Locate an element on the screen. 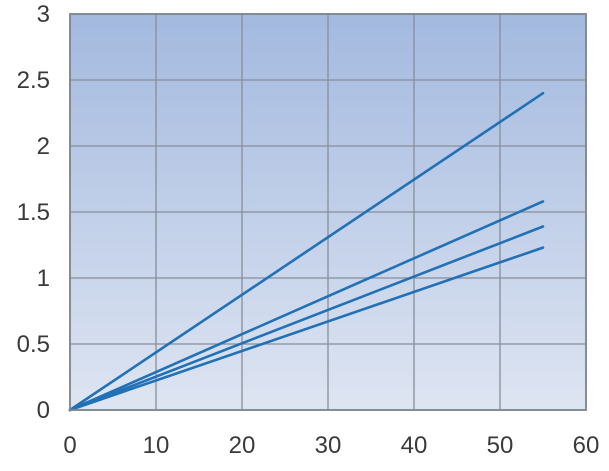  y-tick-label: 0.5 is located at coordinates (33, 344).